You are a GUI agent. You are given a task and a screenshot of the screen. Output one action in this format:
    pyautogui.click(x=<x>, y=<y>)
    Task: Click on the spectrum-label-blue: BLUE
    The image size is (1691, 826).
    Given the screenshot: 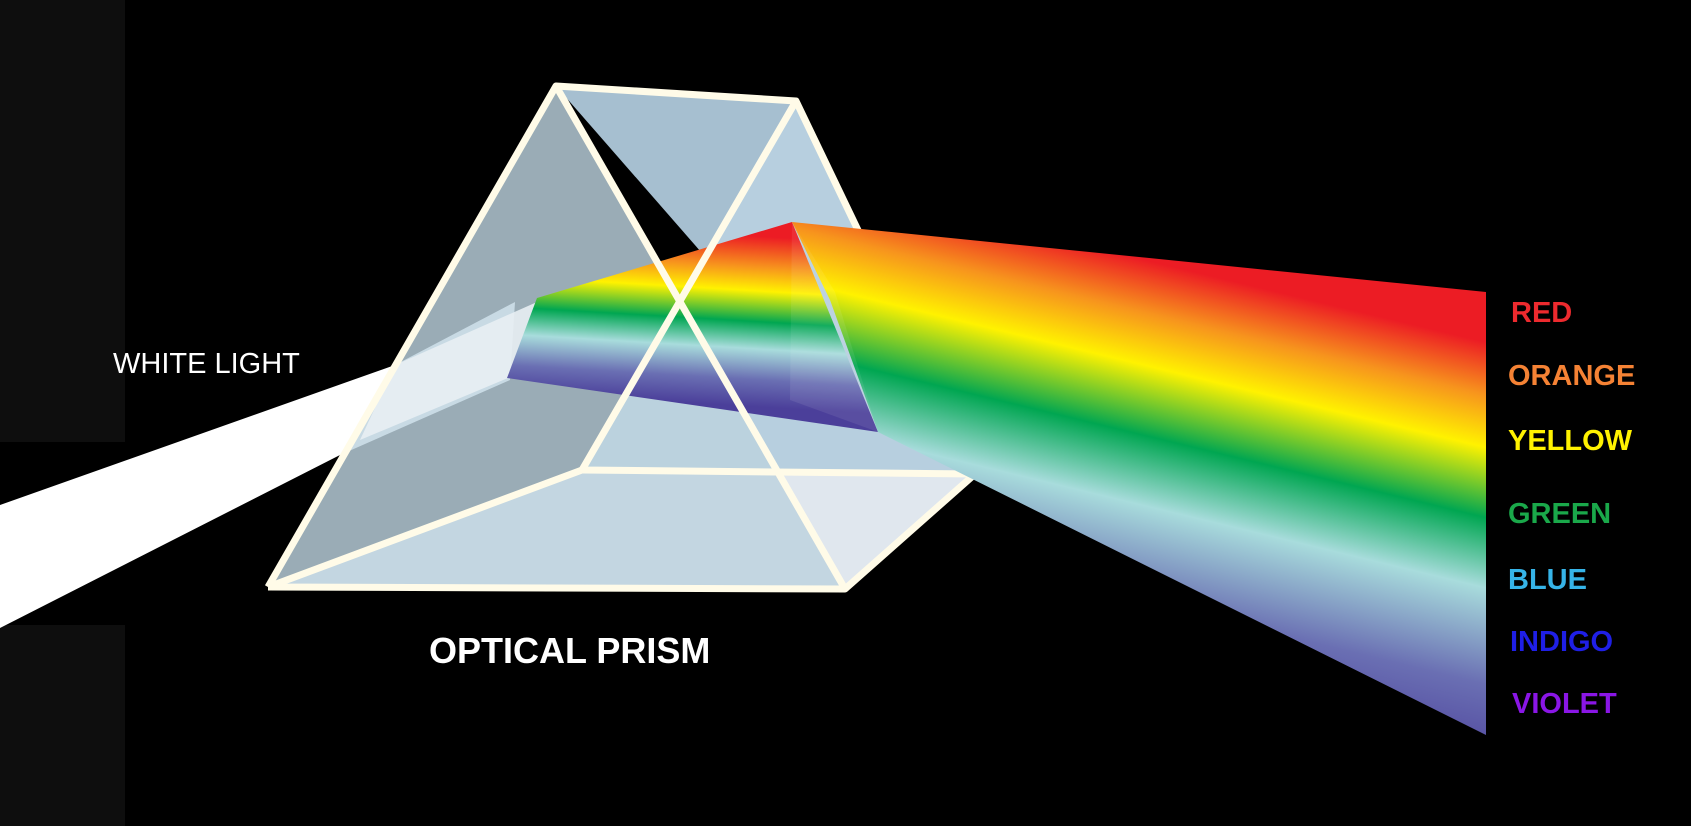 What is the action you would take?
    pyautogui.click(x=1547, y=580)
    